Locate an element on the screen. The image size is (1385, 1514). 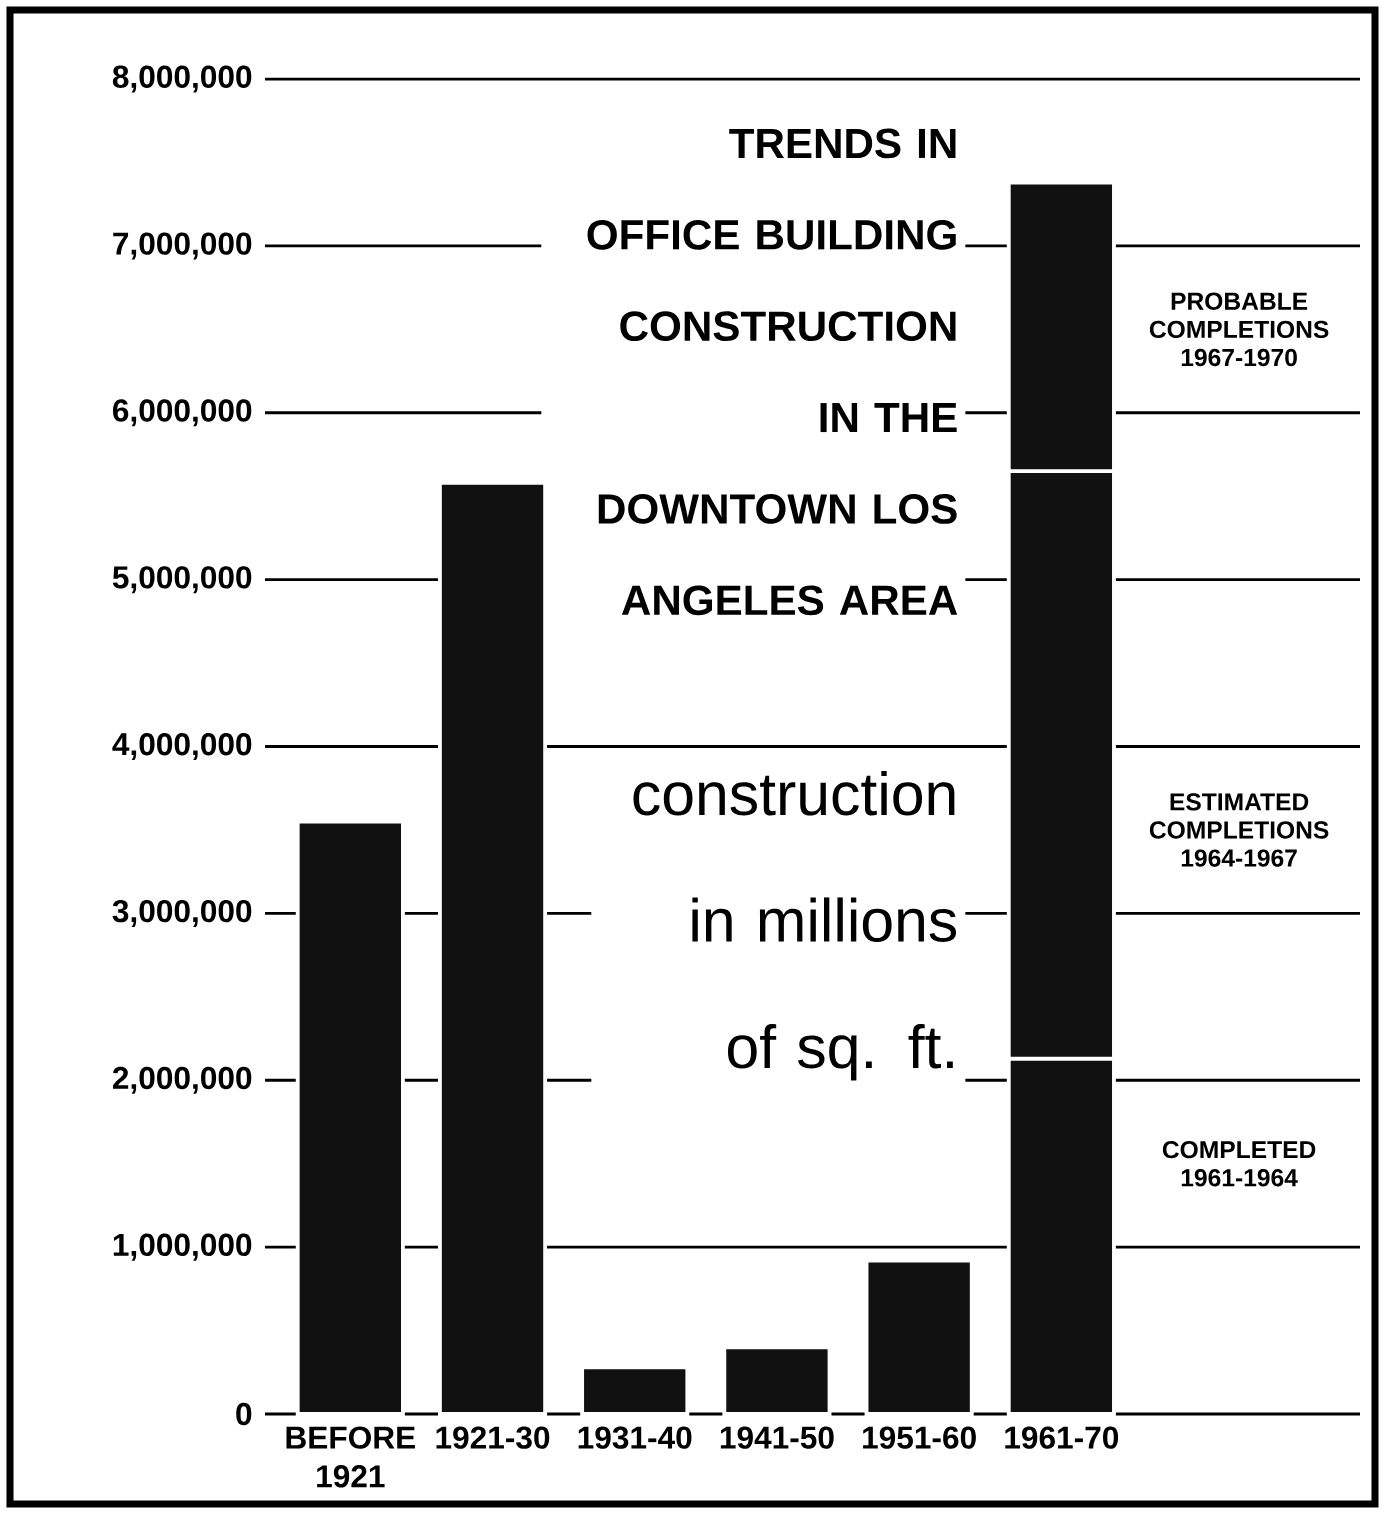
y-tick-label: 2,000,000 is located at coordinates (182, 1080).